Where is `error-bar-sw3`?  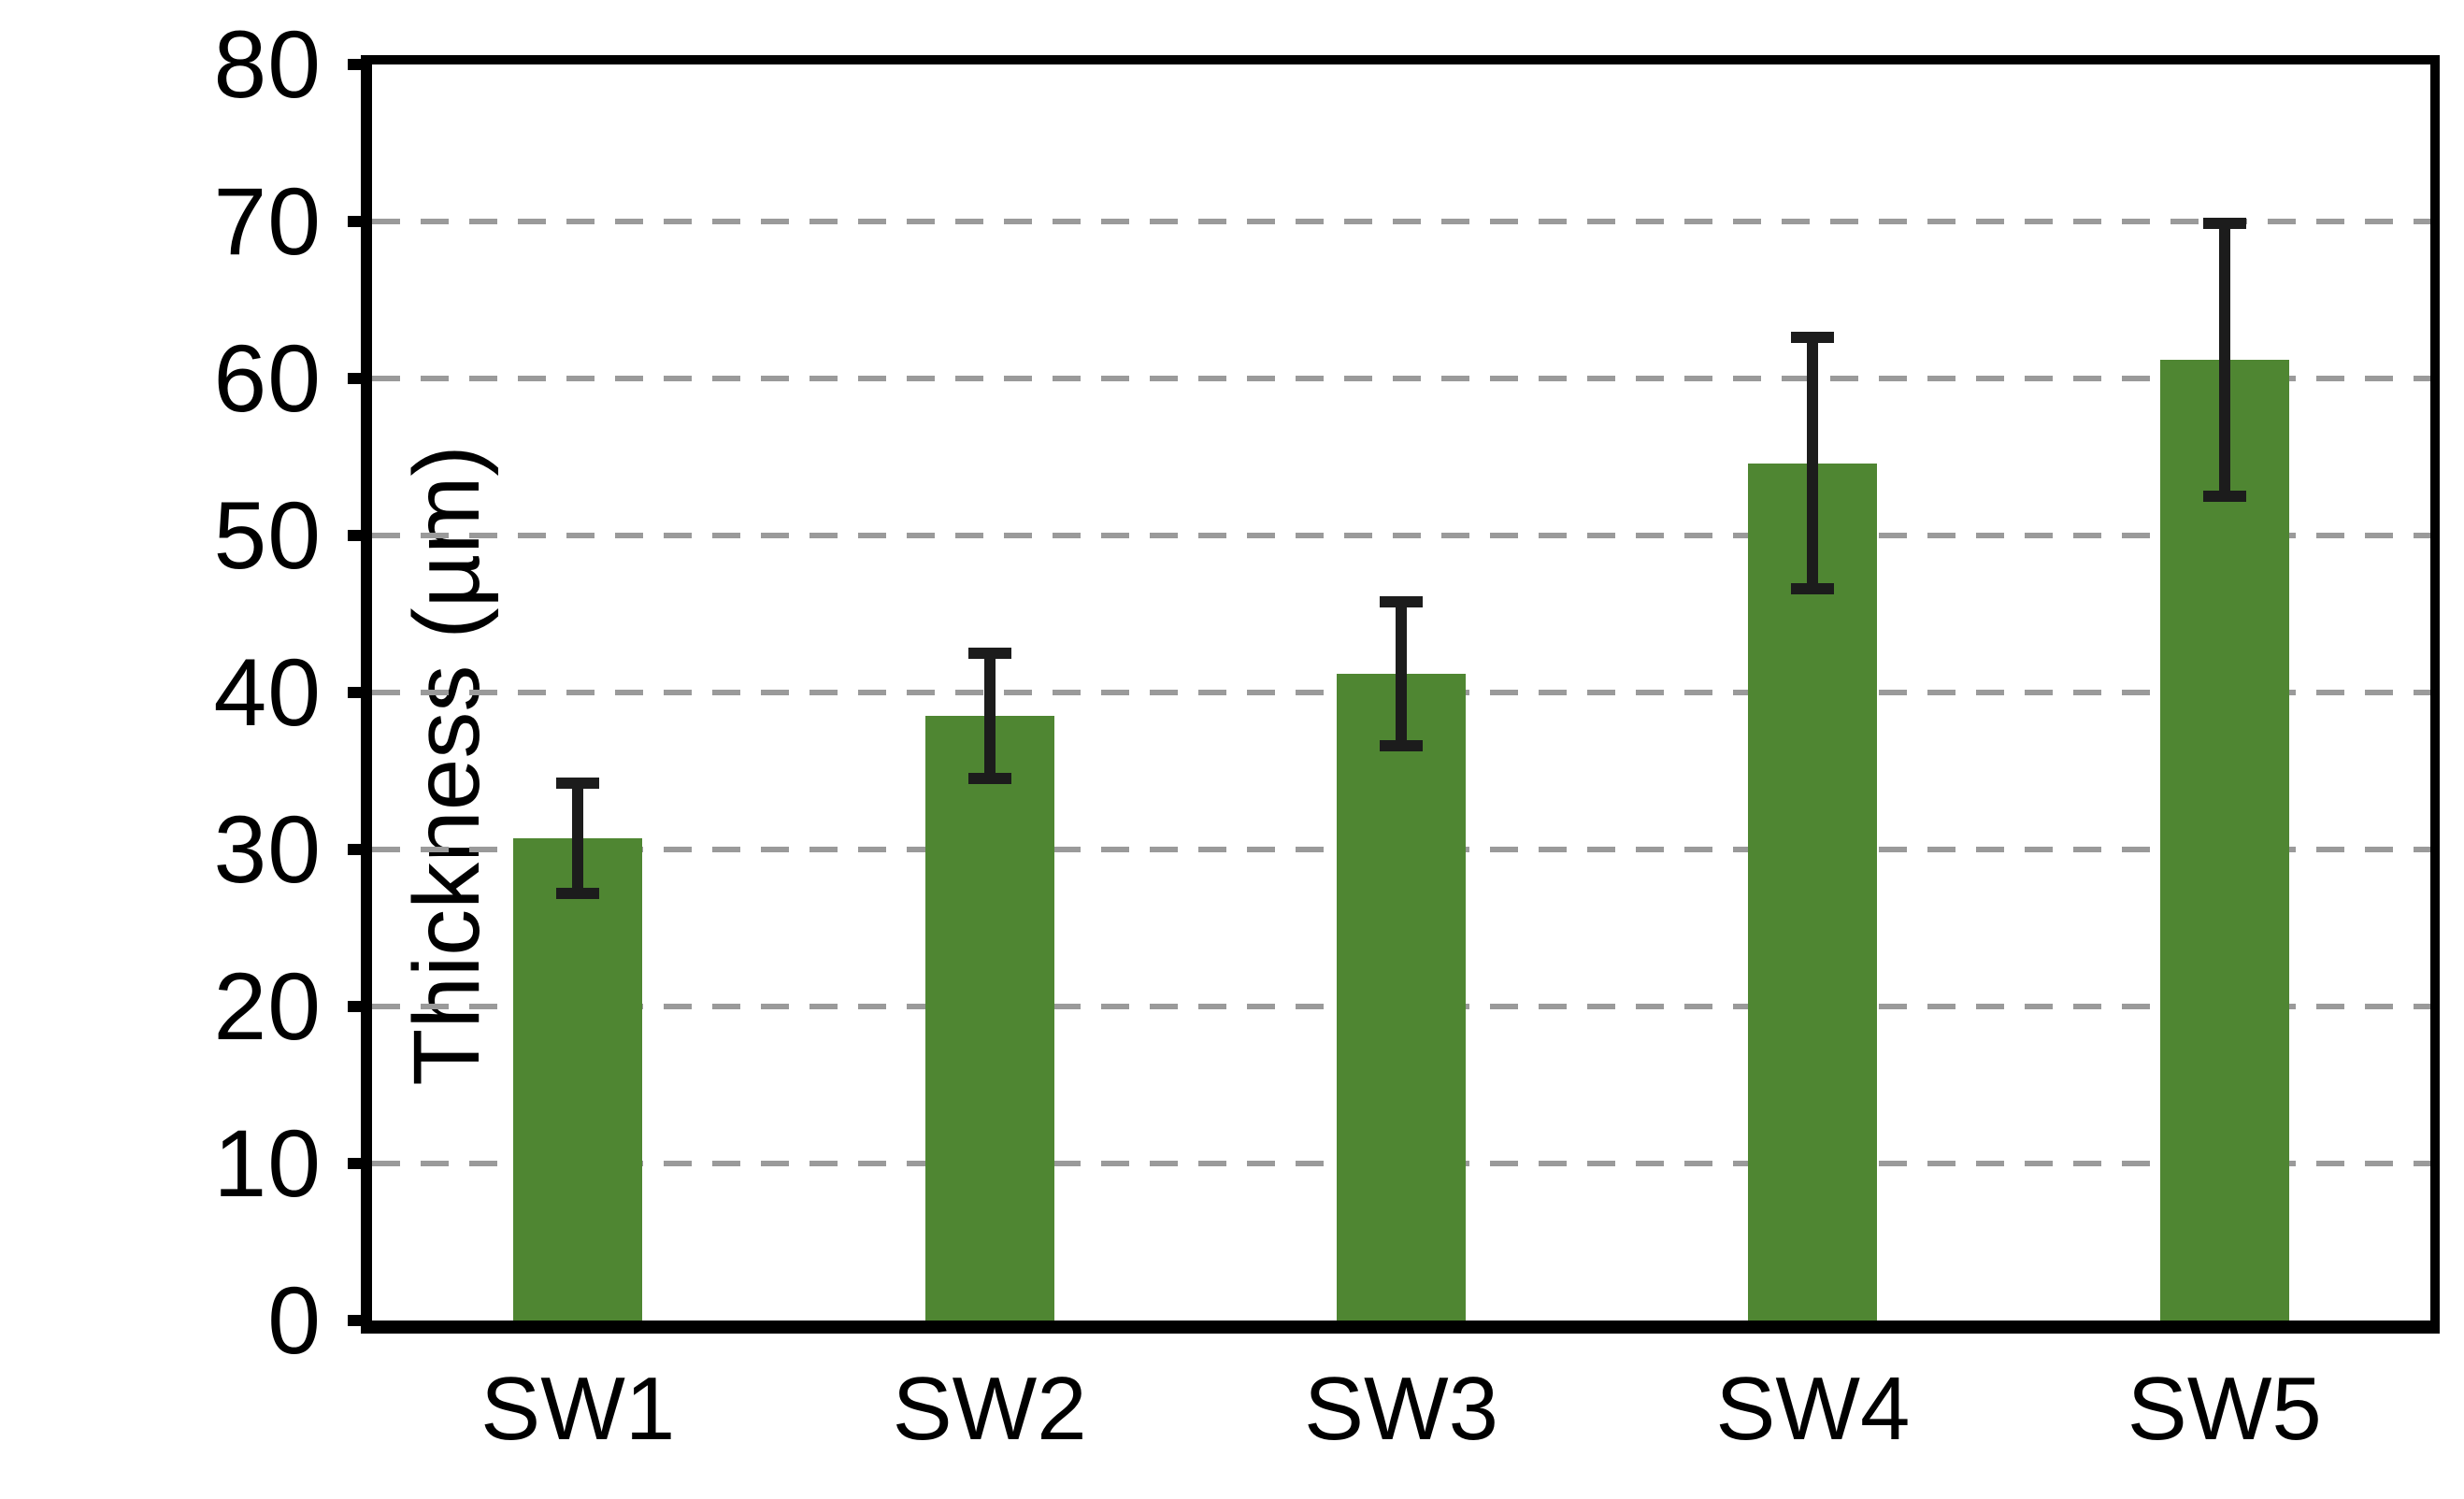
error-bar-sw3 is located at coordinates (1401, 674).